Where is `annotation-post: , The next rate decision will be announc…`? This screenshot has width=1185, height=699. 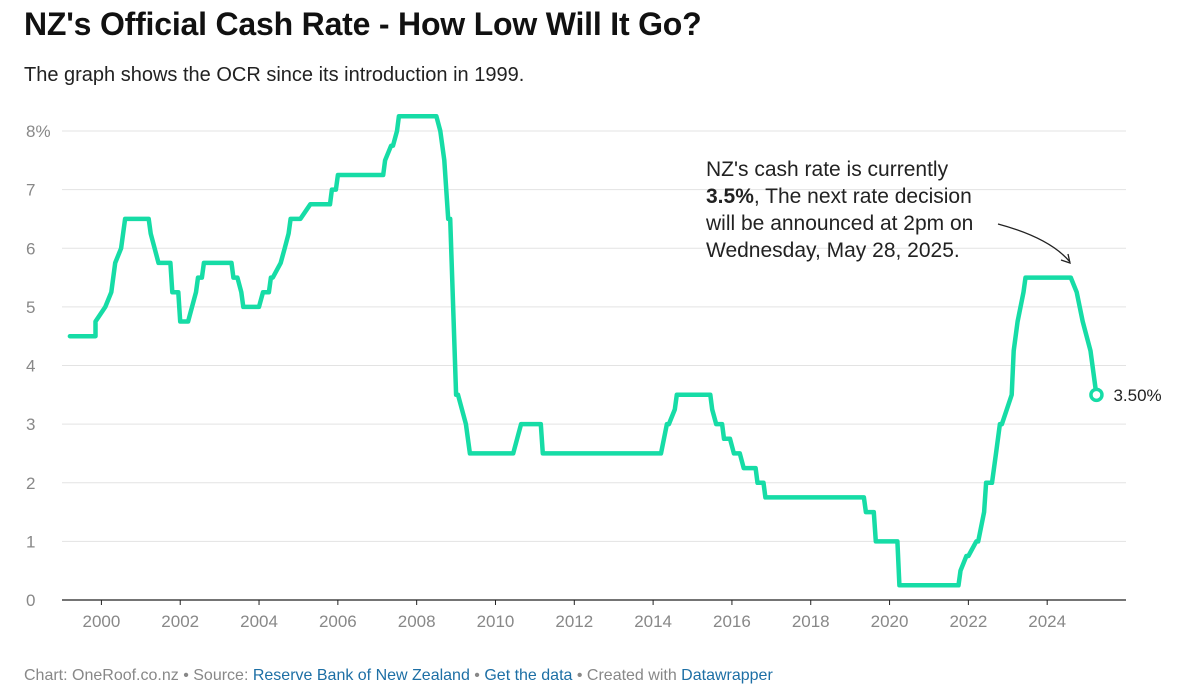
annotation-post: , The next rate decision will be announc… is located at coordinates (840, 223).